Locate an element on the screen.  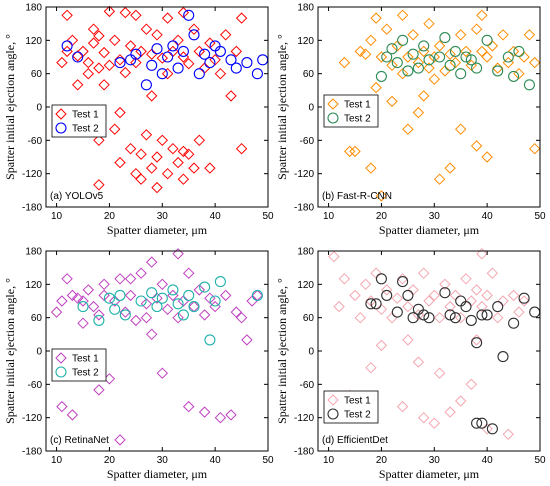
panel-label: (d) EfficientDet is located at coordinates (355, 440).